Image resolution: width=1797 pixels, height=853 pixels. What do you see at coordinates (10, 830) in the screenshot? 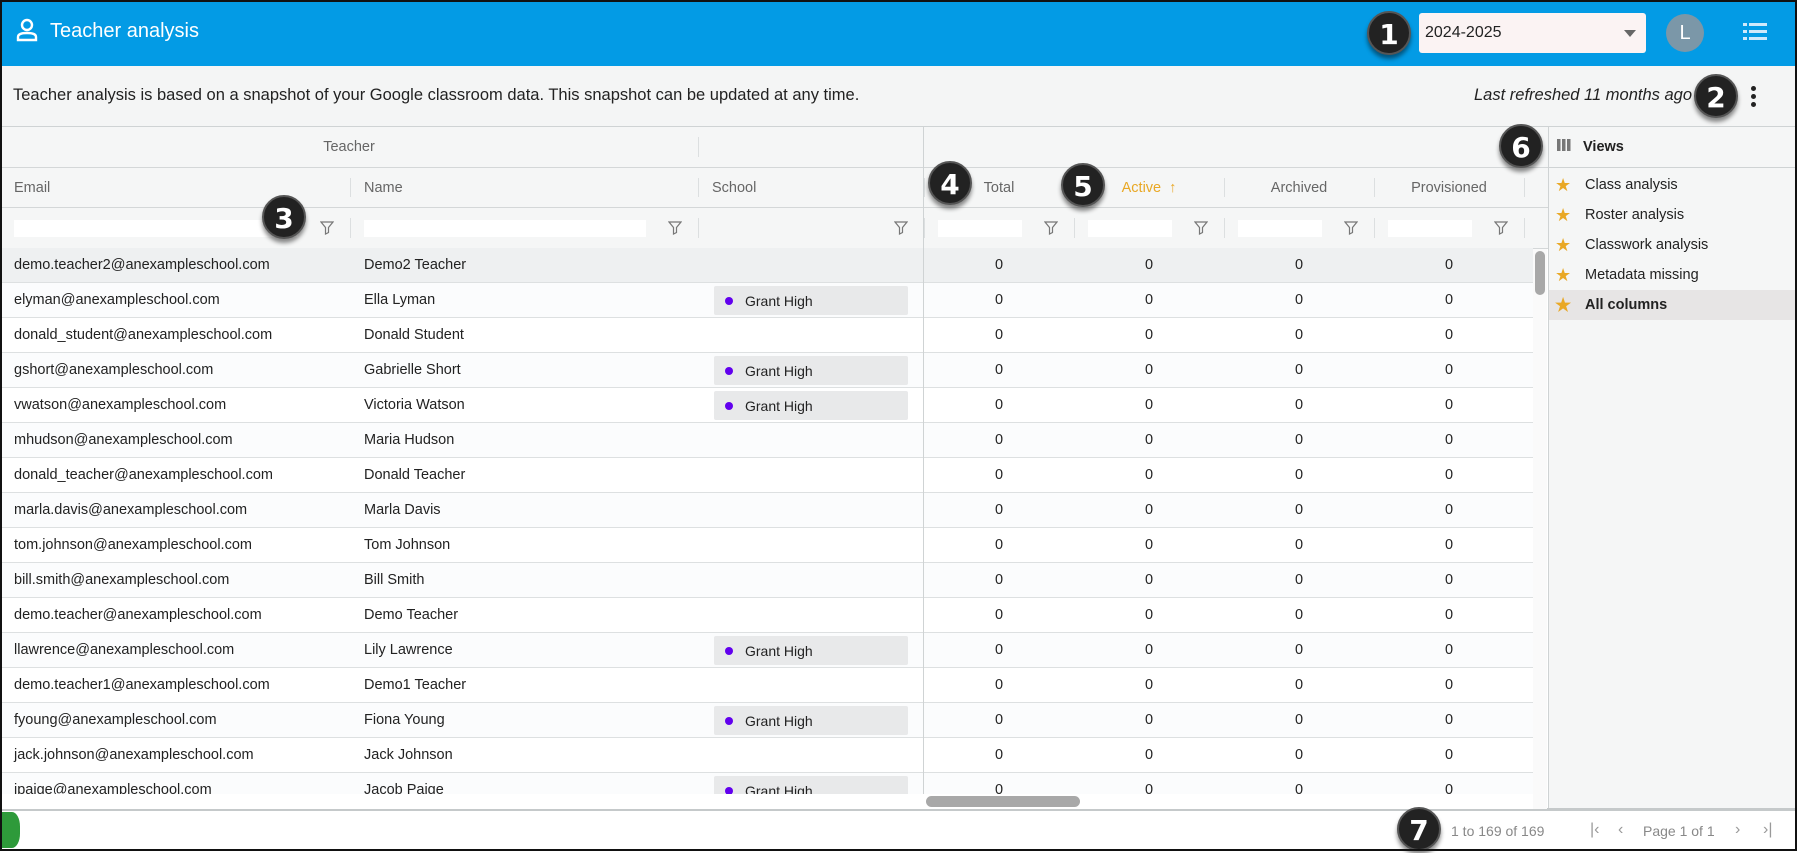
I see `app-logo-icon` at bounding box center [10, 830].